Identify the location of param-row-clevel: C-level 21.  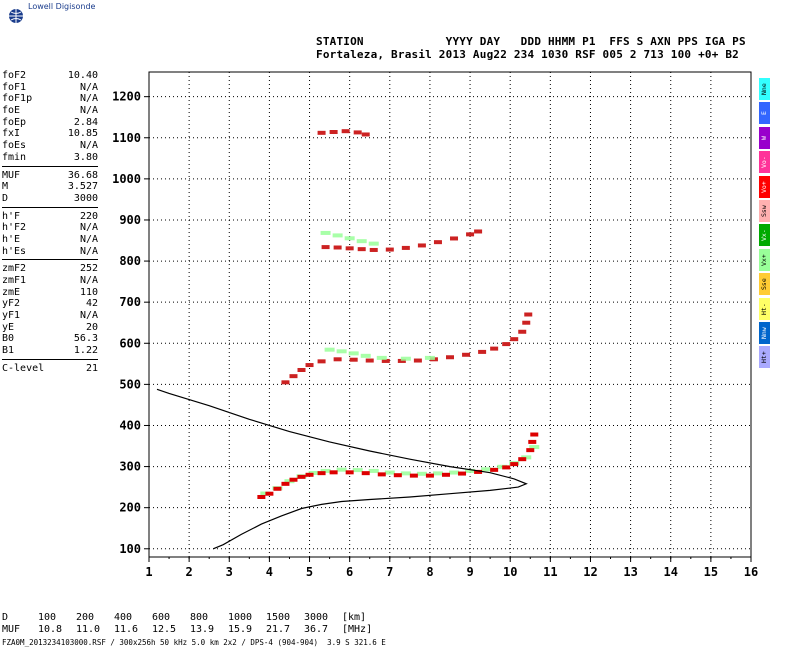
(50, 369).